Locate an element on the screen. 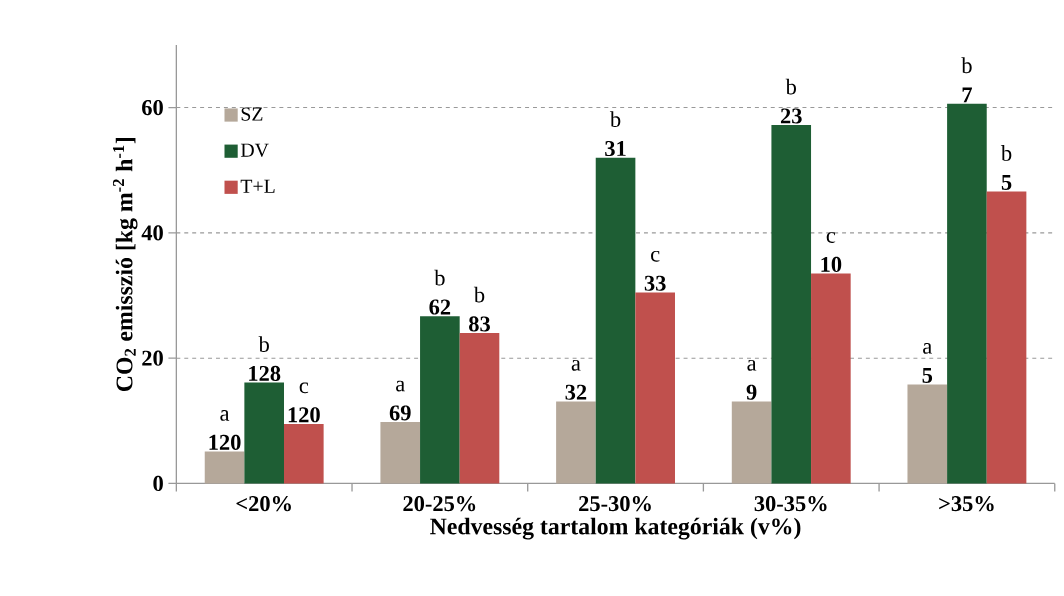  x-tick-label: <20% is located at coordinates (263, 503).